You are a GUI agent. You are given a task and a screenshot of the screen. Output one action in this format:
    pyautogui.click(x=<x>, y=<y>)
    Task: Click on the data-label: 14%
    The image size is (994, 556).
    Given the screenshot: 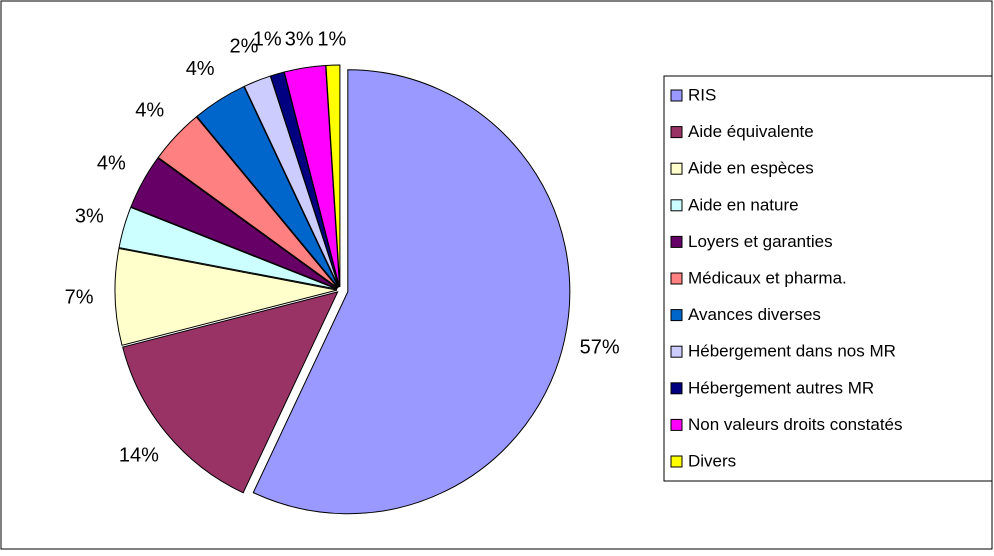 What is the action you would take?
    pyautogui.click(x=139, y=456)
    